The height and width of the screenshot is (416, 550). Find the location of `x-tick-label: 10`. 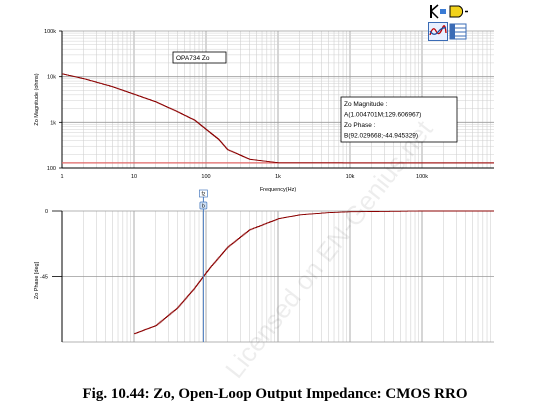

x-tick-label: 10 is located at coordinates (134, 177).